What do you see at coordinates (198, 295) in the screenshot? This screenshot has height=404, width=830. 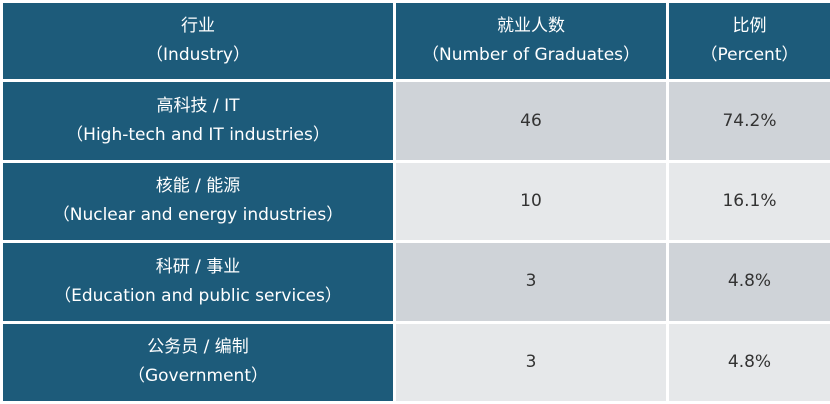 I see `industry-en: （Education and public services）` at bounding box center [198, 295].